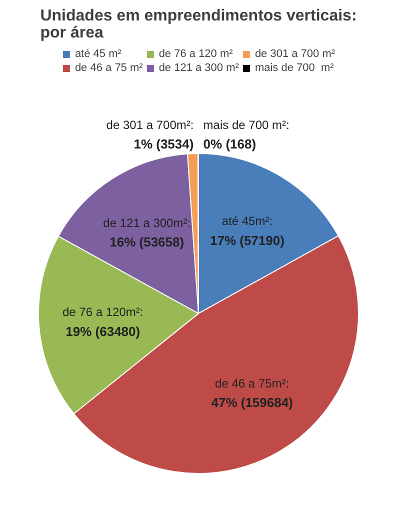 Image resolution: width=400 pixels, height=515 pixels. What do you see at coordinates (108, 68) in the screenshot?
I see `legend-label: de 46 a 75 m²` at bounding box center [108, 68].